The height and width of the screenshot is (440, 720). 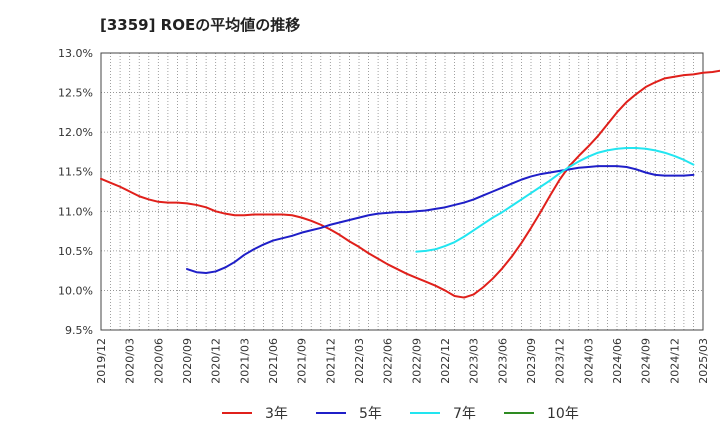 I want to click on y-tick-label: 11.5%, so click(x=75, y=172).